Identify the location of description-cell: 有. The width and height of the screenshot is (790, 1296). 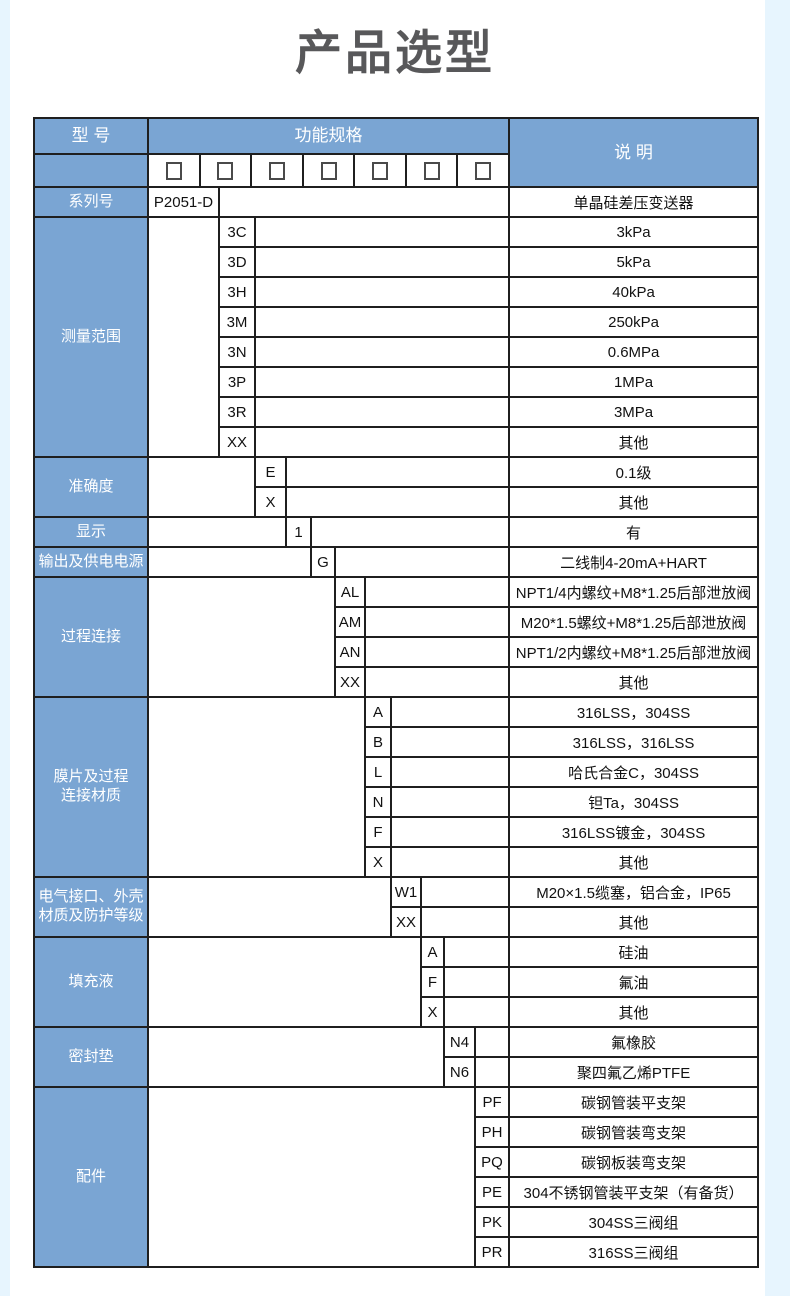
(634, 532).